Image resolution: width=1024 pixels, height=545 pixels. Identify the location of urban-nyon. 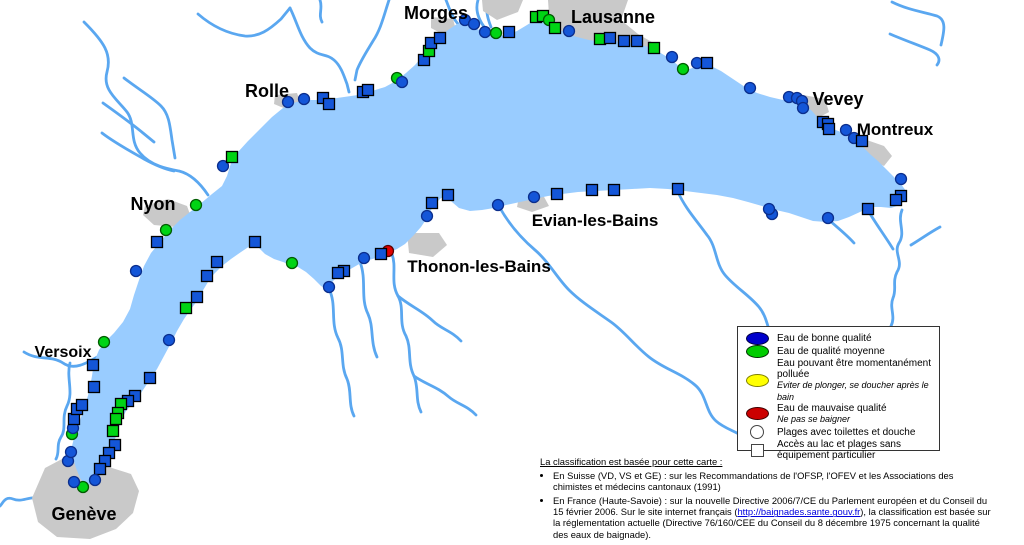
(167, 213).